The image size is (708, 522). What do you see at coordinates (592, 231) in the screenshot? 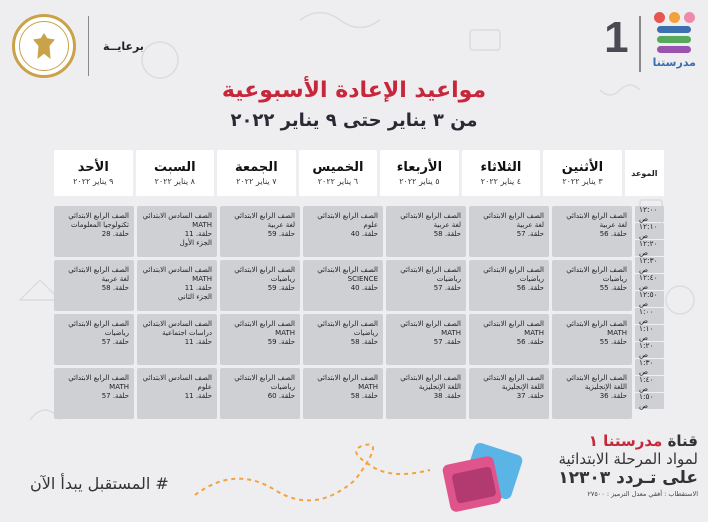
I see `schedule-cell: الصف الرابع الابتدائي لغة عربية حلقة. 56` at bounding box center [592, 231].